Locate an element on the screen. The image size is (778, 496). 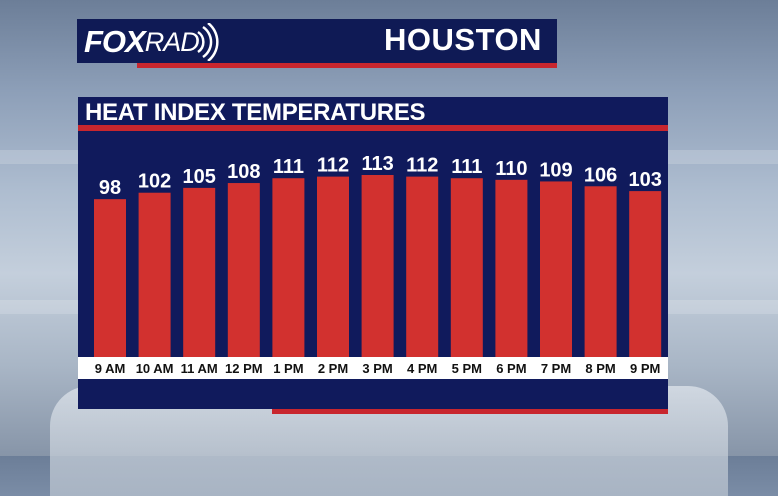
title-accent-stripe is located at coordinates (373, 128).